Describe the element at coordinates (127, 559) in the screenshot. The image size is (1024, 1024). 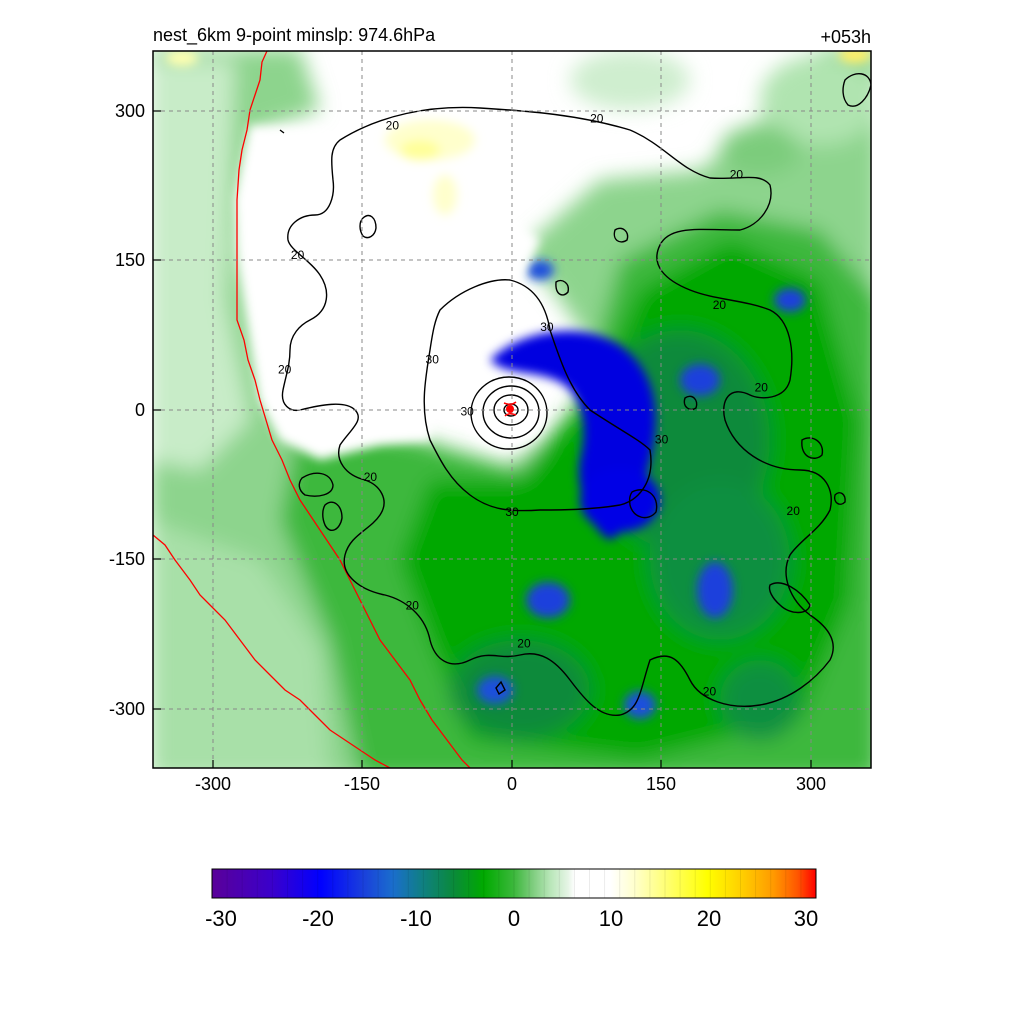
I see `y-tick-label: -150` at that location.